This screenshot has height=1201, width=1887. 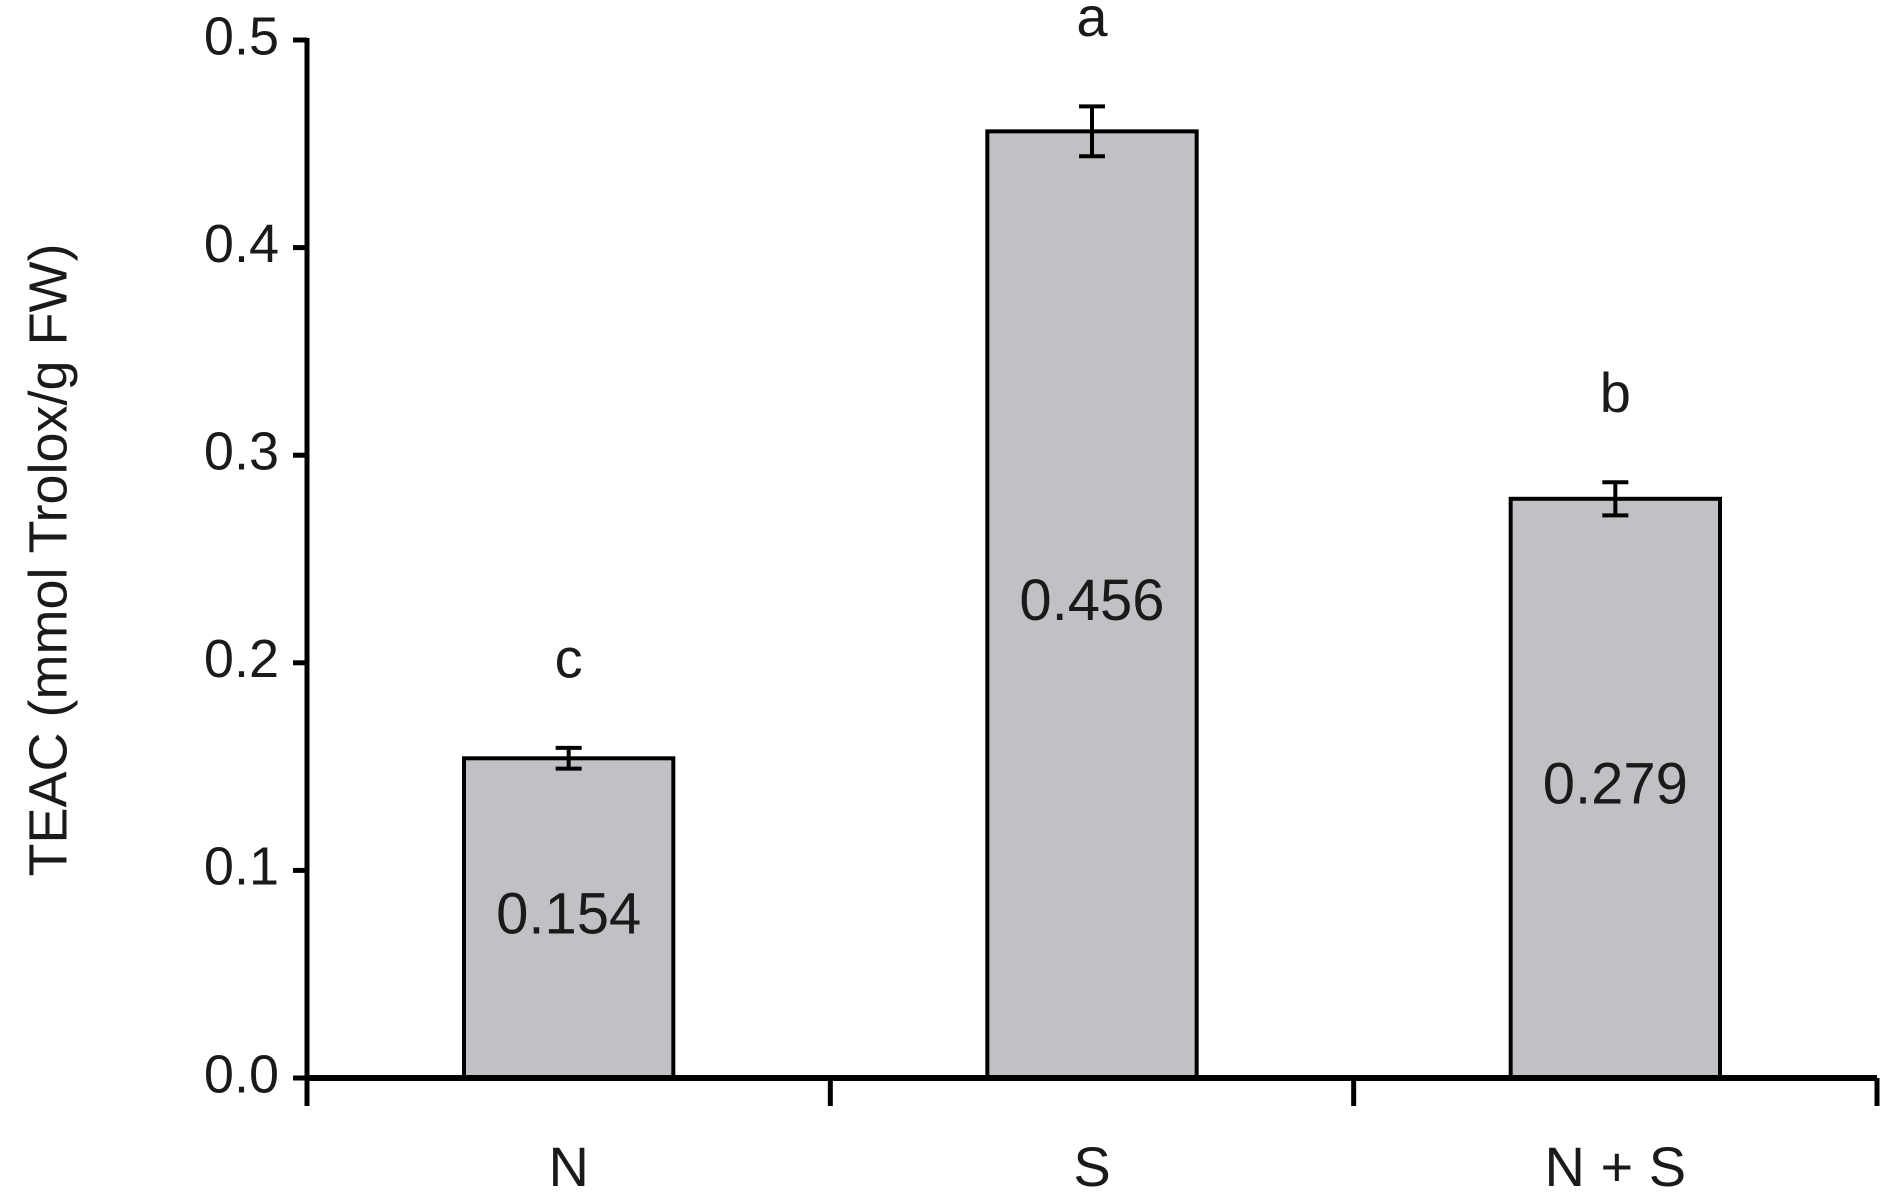 I want to click on data-label: 0.154, so click(x=568, y=913).